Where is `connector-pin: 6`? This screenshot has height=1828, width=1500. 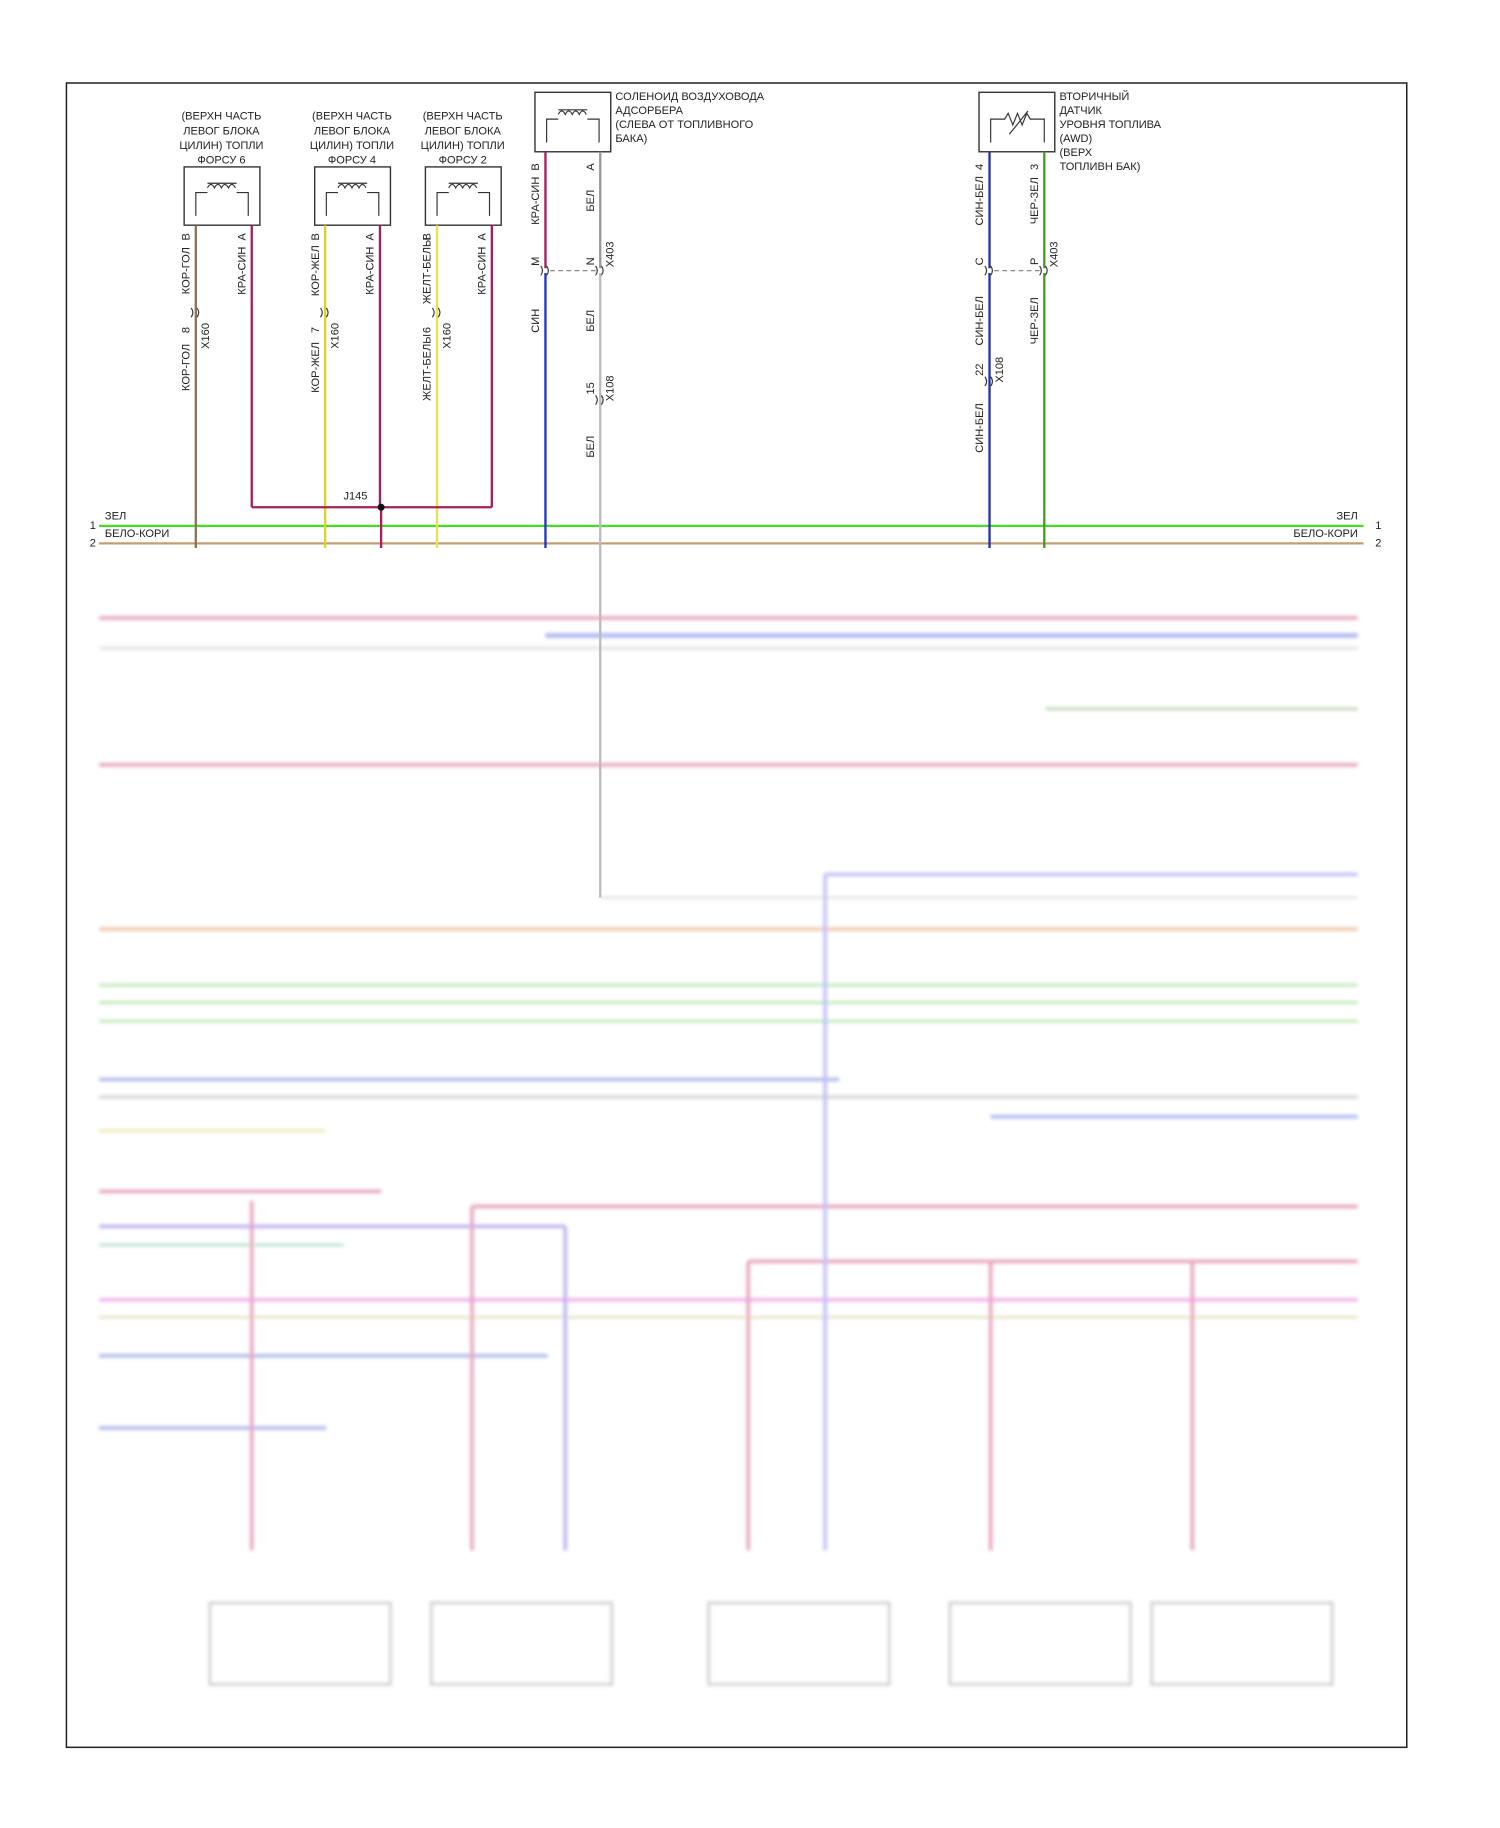 connector-pin: 6 is located at coordinates (428, 330).